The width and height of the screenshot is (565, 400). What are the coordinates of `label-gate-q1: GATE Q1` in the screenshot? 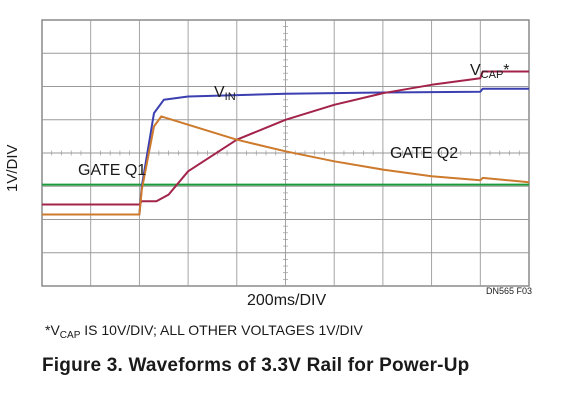 It's located at (112, 171).